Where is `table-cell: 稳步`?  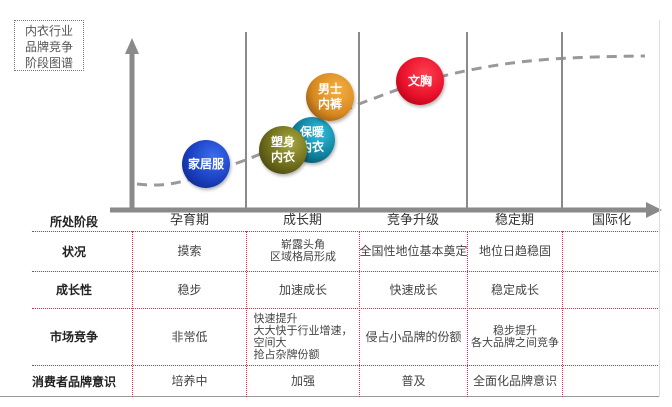 table-cell: 稳步 is located at coordinates (189, 289).